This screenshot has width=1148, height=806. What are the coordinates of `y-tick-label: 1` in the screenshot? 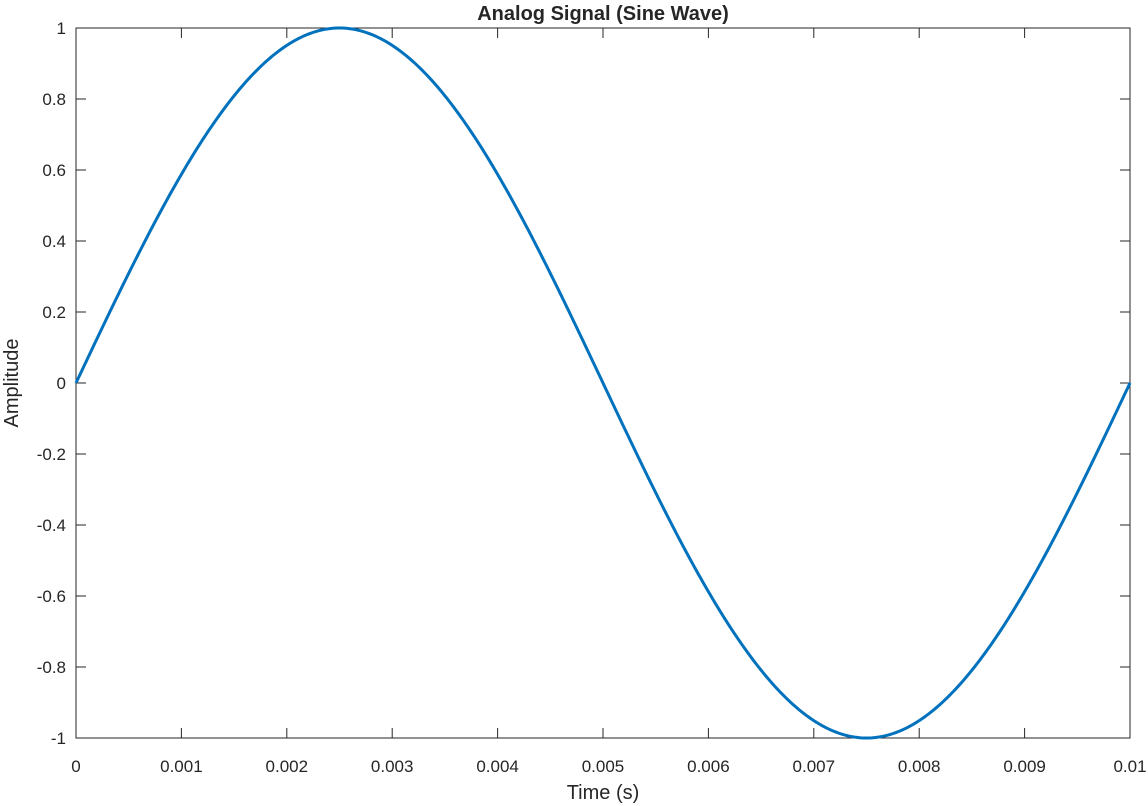 It's located at (61, 28).